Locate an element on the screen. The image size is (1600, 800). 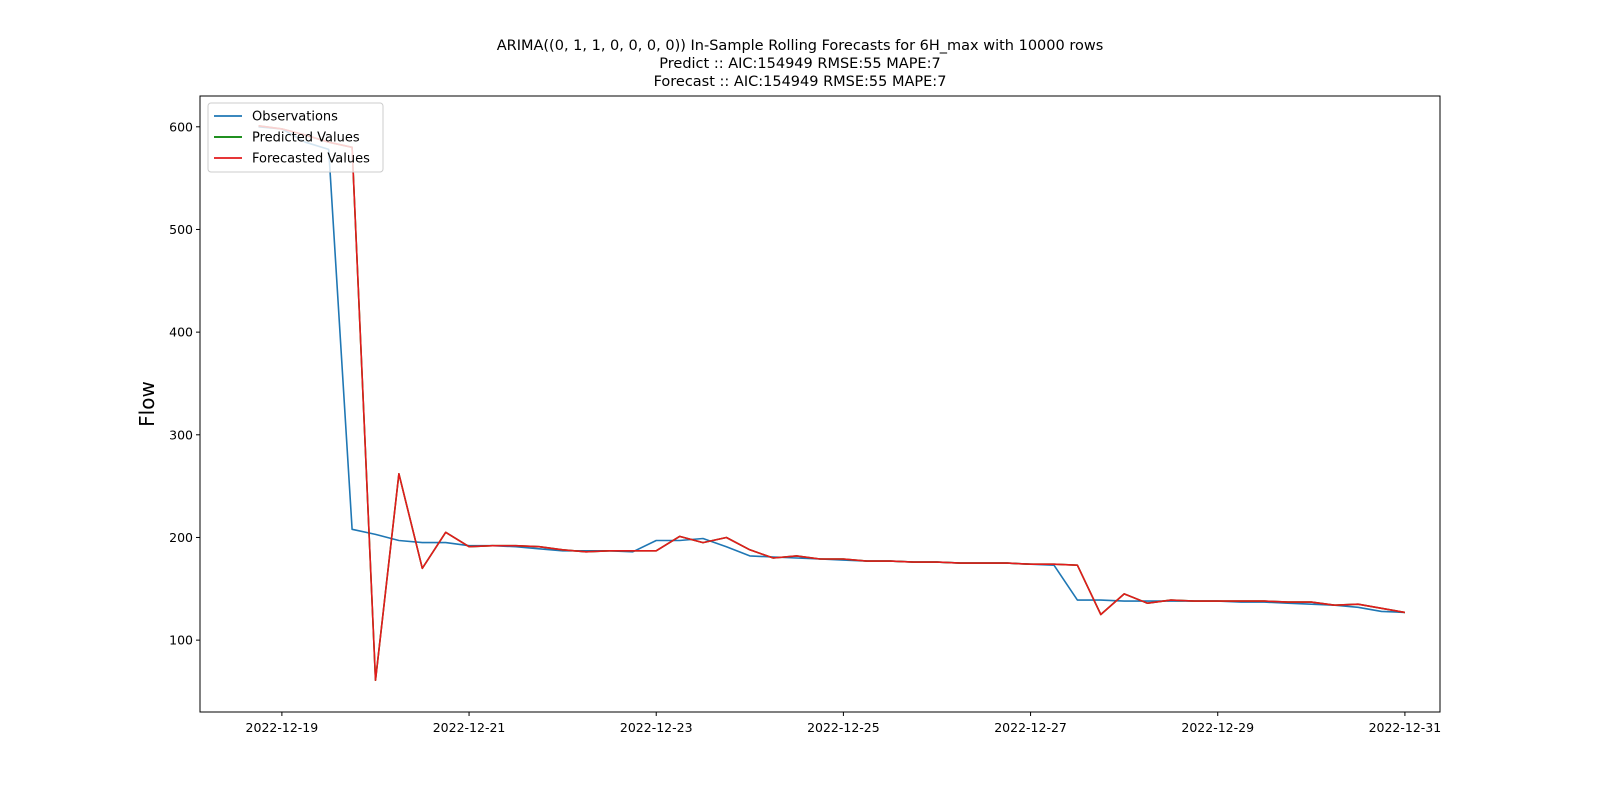
y-tick-label: 400 is located at coordinates (181, 332).